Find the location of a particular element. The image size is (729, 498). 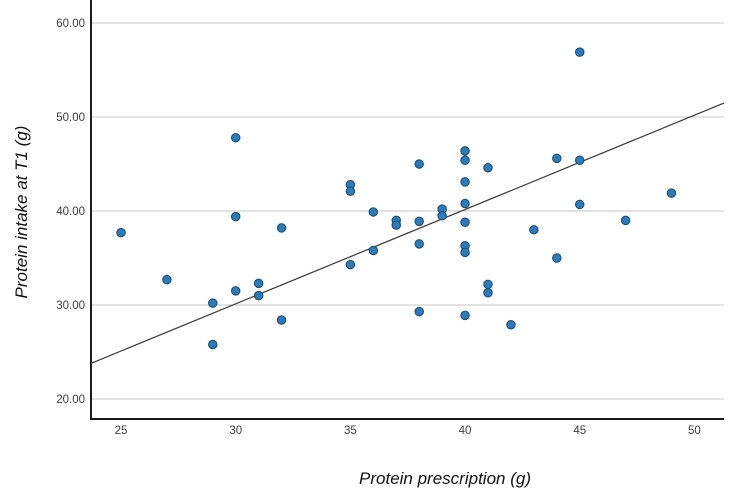

y-tick-label: 40.00 is located at coordinates (70, 212).